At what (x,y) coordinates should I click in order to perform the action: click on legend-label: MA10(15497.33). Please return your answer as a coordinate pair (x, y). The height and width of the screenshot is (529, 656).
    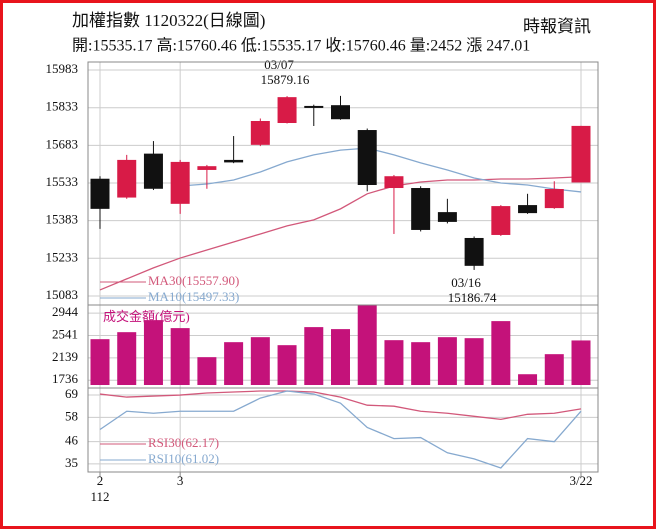
    Looking at the image, I should click on (193, 296).